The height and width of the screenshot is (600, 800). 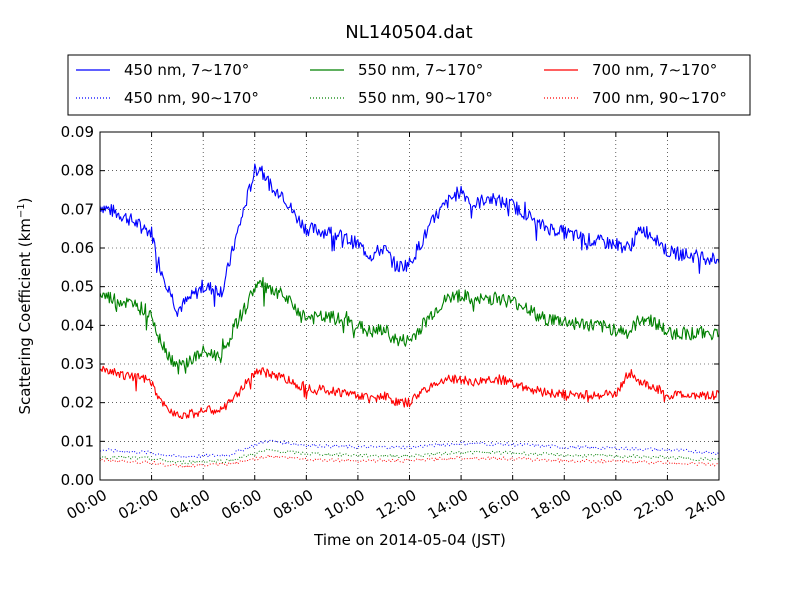 I want to click on y-tick-labels: 0.00 0.01 0.02 0.03 0.04 0.05 0.06 0.07 0.08 0.09, so click(x=77, y=306).